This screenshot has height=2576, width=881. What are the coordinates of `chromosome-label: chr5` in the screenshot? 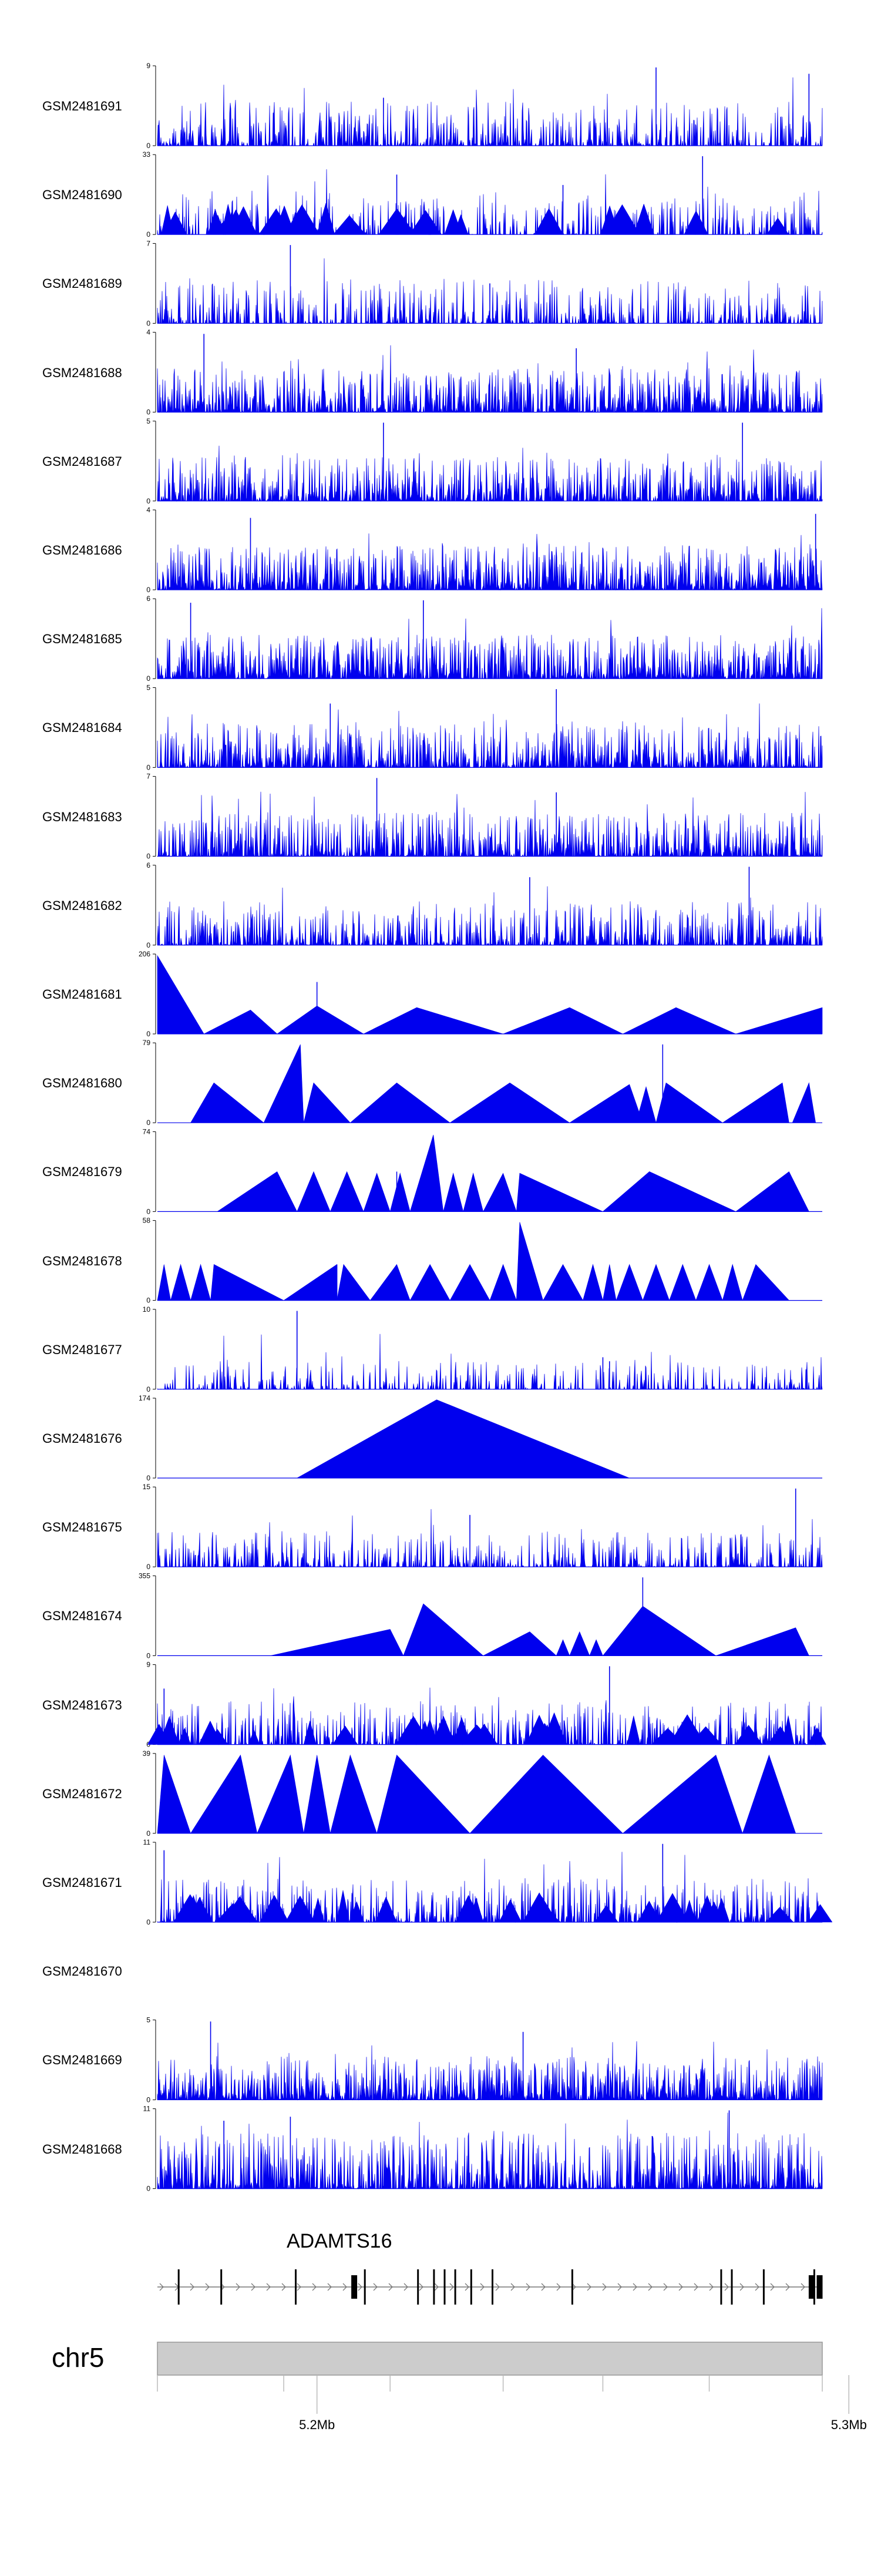 It's located at (78, 2357).